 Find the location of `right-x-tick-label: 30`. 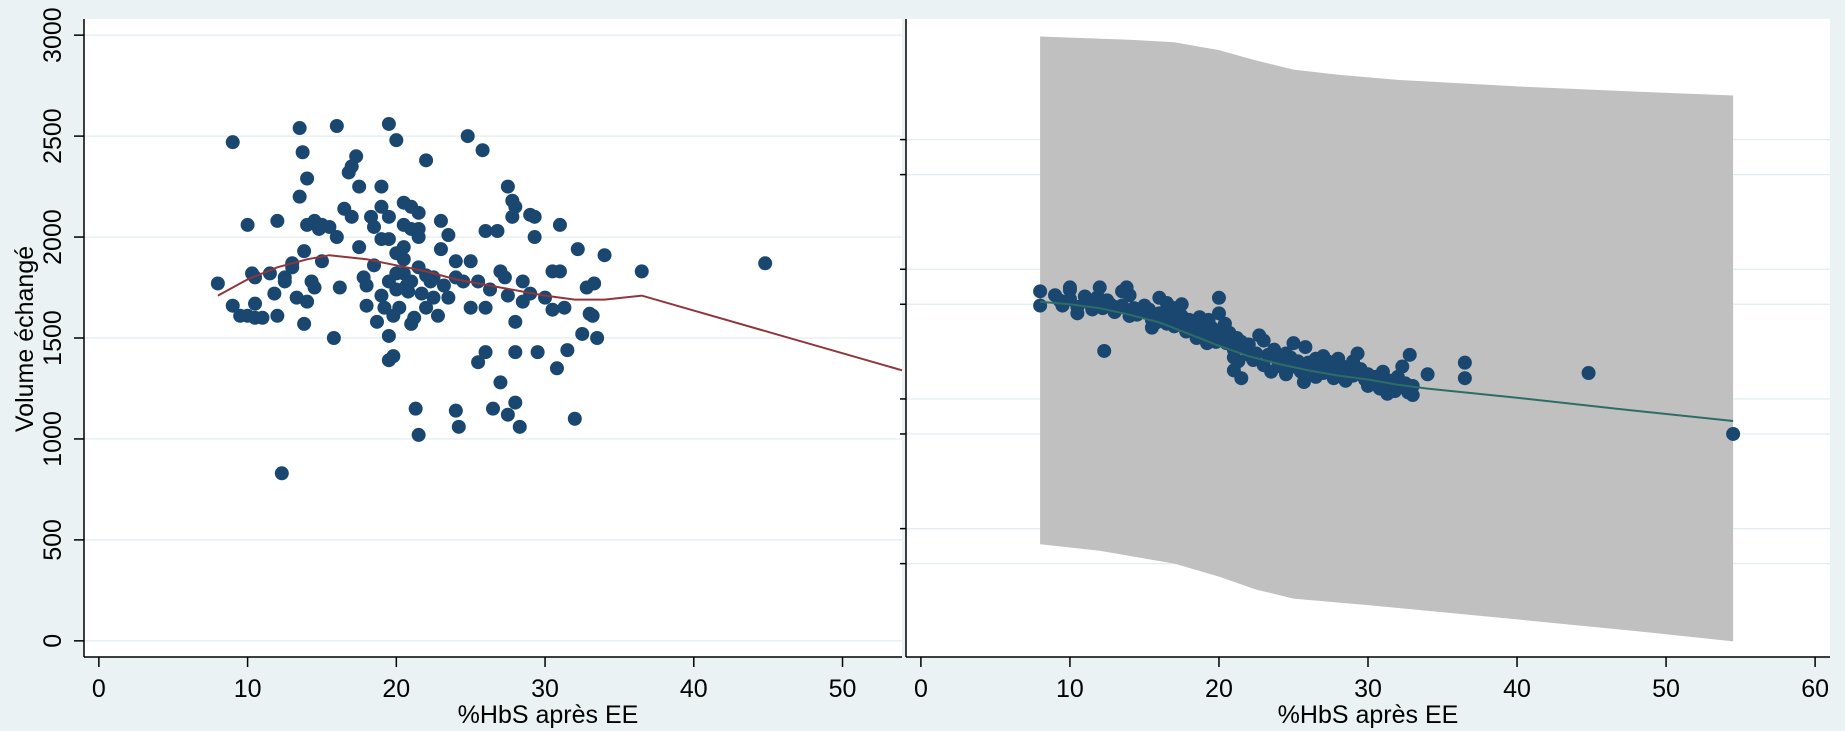

right-x-tick-label: 30 is located at coordinates (1368, 689).